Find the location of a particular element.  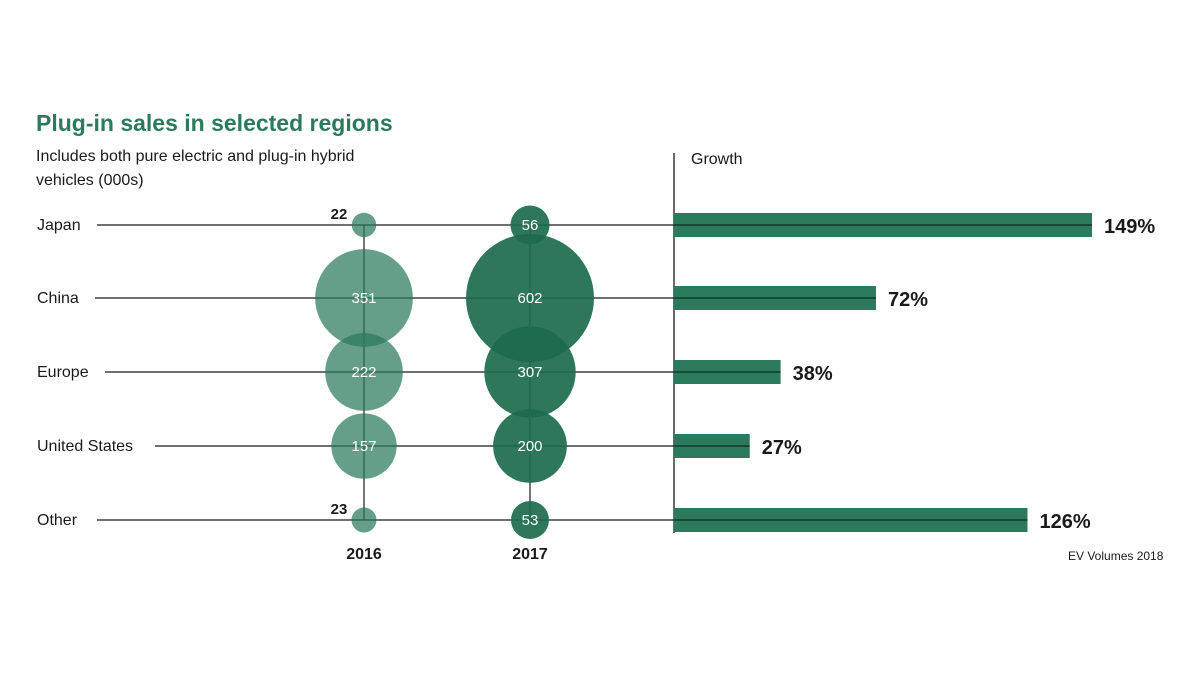

growth-value-japan: 149% is located at coordinates (1129, 227).